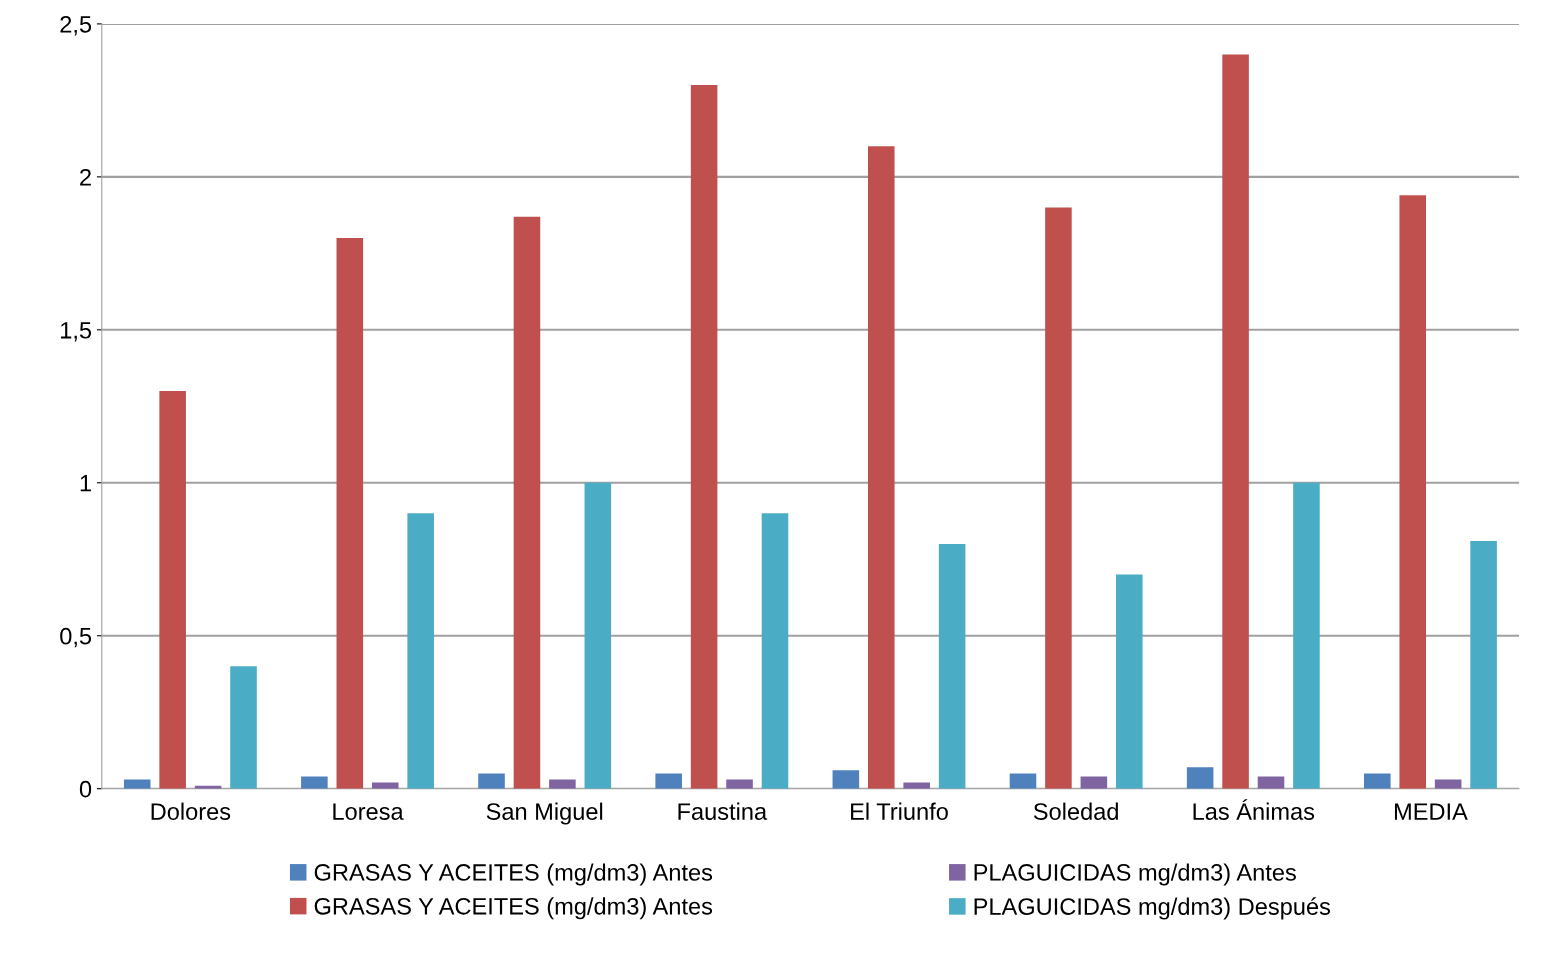  Describe the element at coordinates (191, 811) in the screenshot. I see `x-tick-label: Dolores` at that location.